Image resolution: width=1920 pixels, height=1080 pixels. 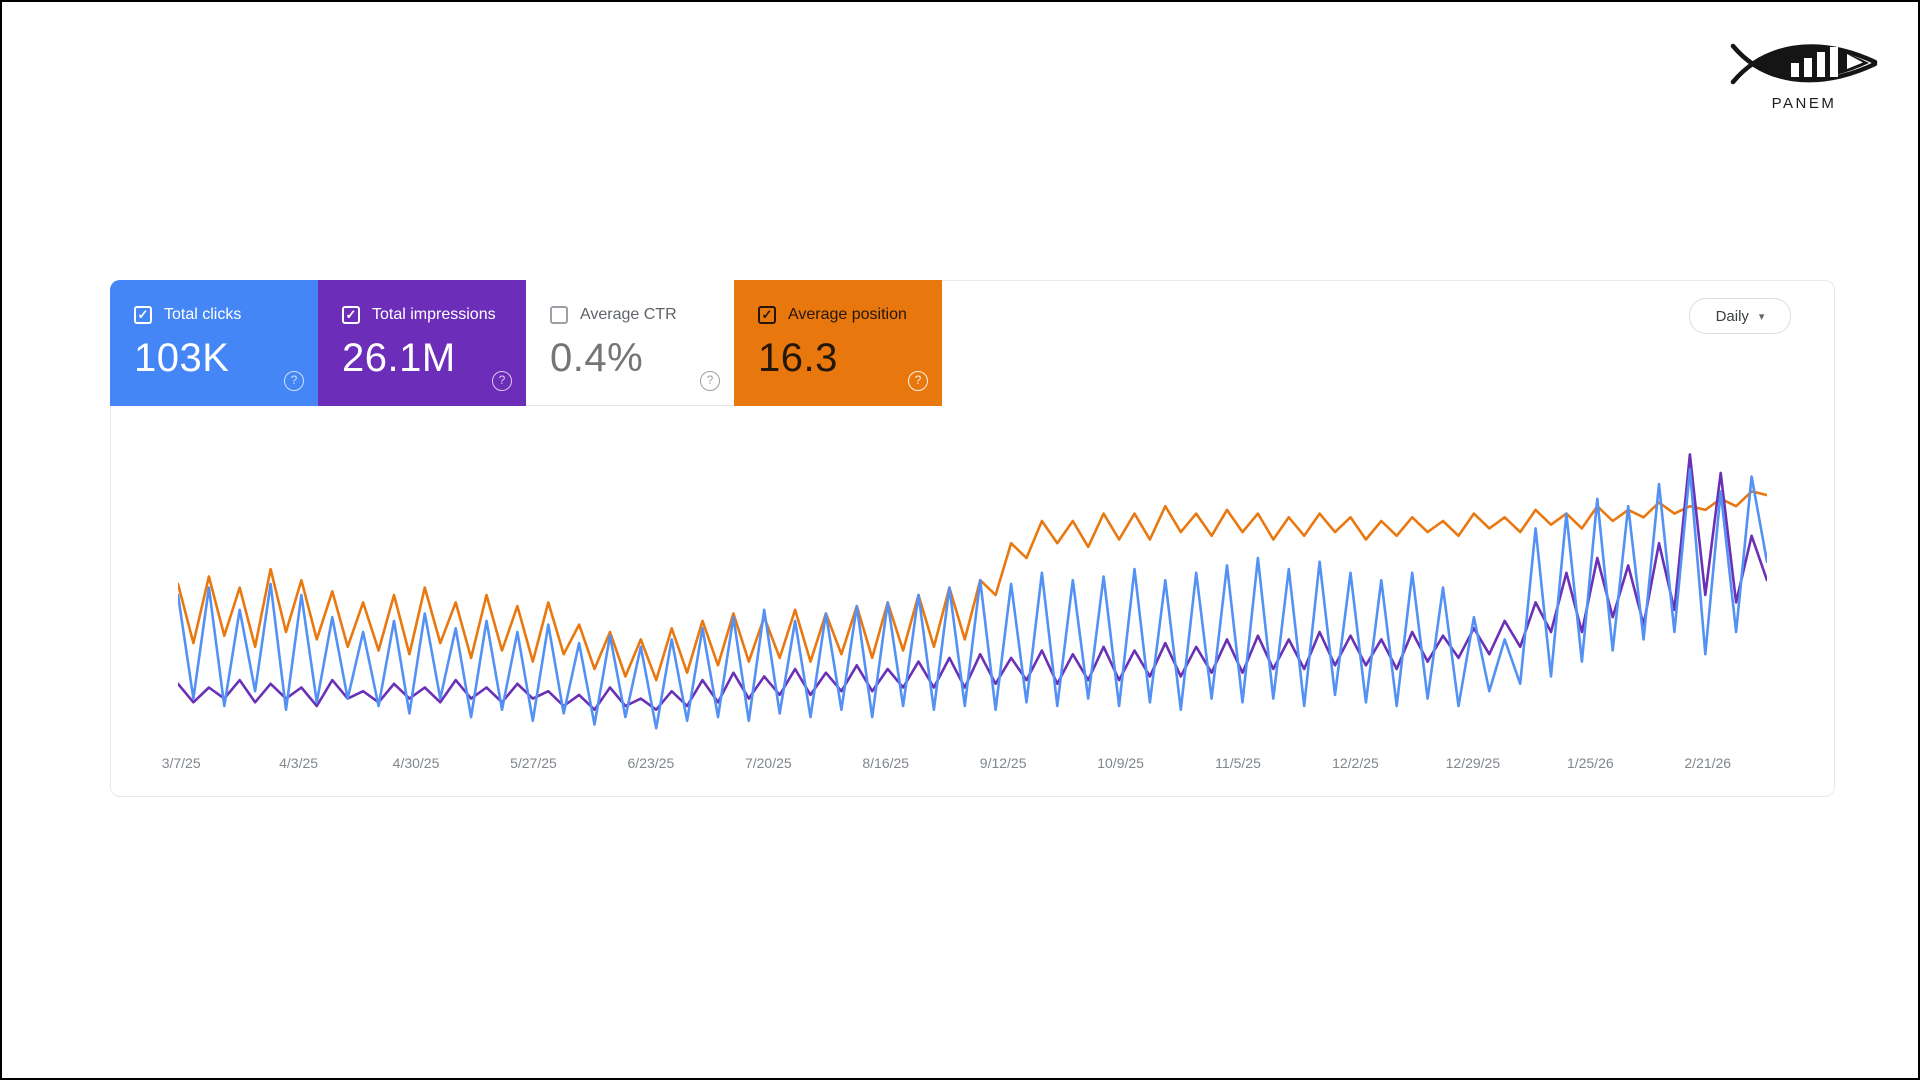 What do you see at coordinates (798, 358) in the screenshot?
I see `metric-card-value: 16.3` at bounding box center [798, 358].